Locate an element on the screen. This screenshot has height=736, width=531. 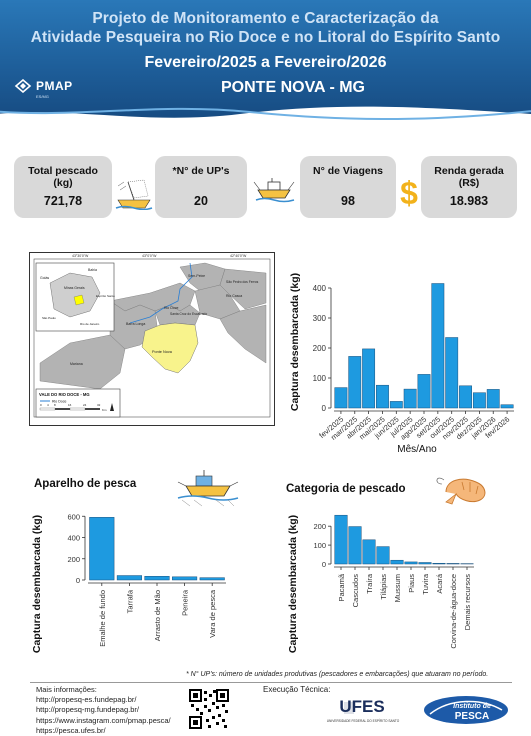
map-top-tick: 43°30'0"W is located at coordinates (80, 256).